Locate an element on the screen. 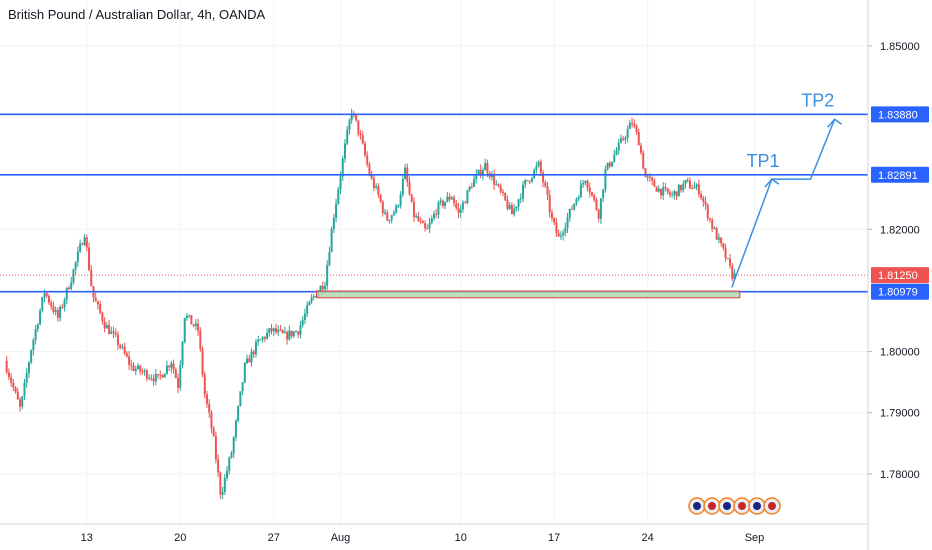 Image resolution: width=932 pixels, height=550 pixels. economic-events is located at coordinates (734, 506).